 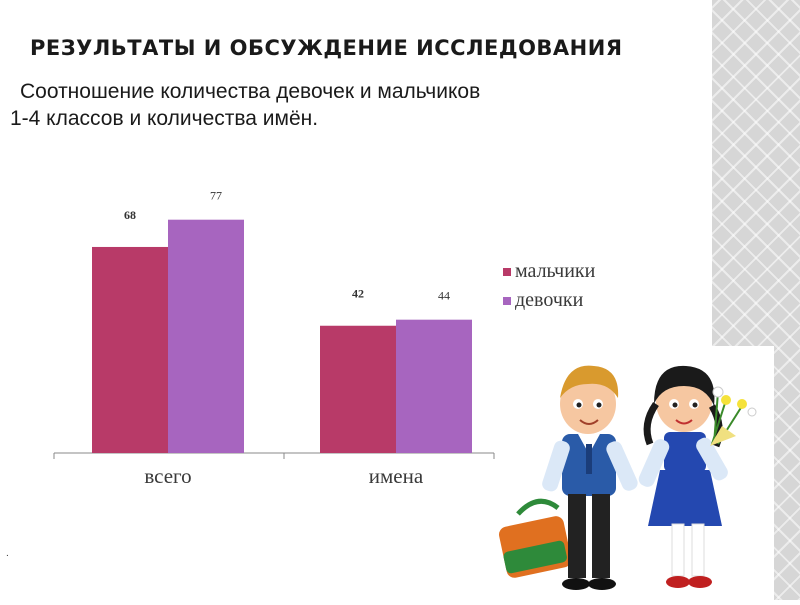 I want to click on legend-item-girls: девочки, so click(x=549, y=300).